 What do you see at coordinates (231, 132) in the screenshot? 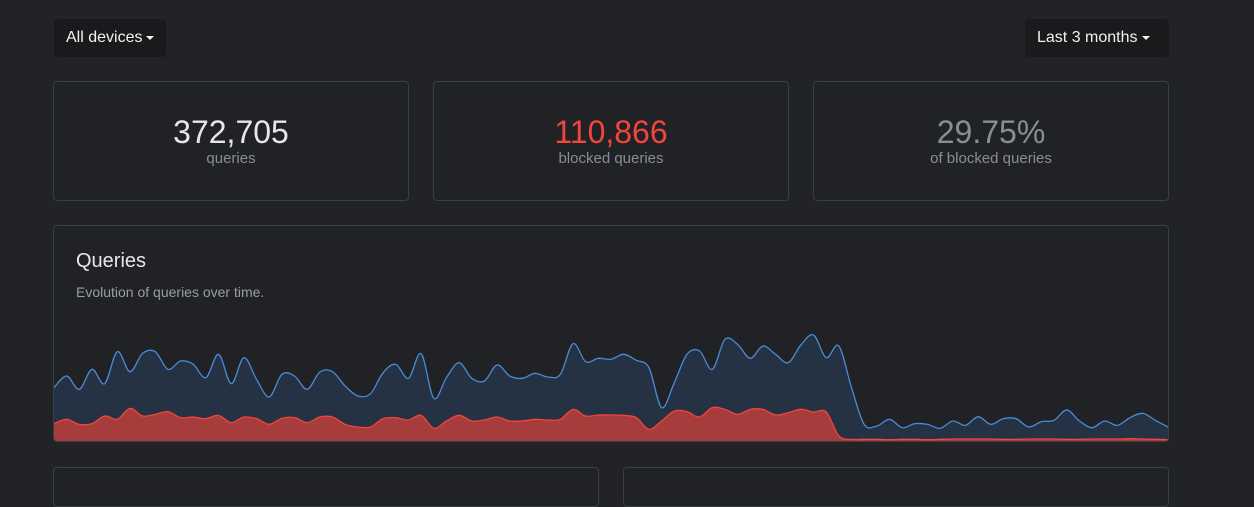
I see `stat-value: 372,705` at bounding box center [231, 132].